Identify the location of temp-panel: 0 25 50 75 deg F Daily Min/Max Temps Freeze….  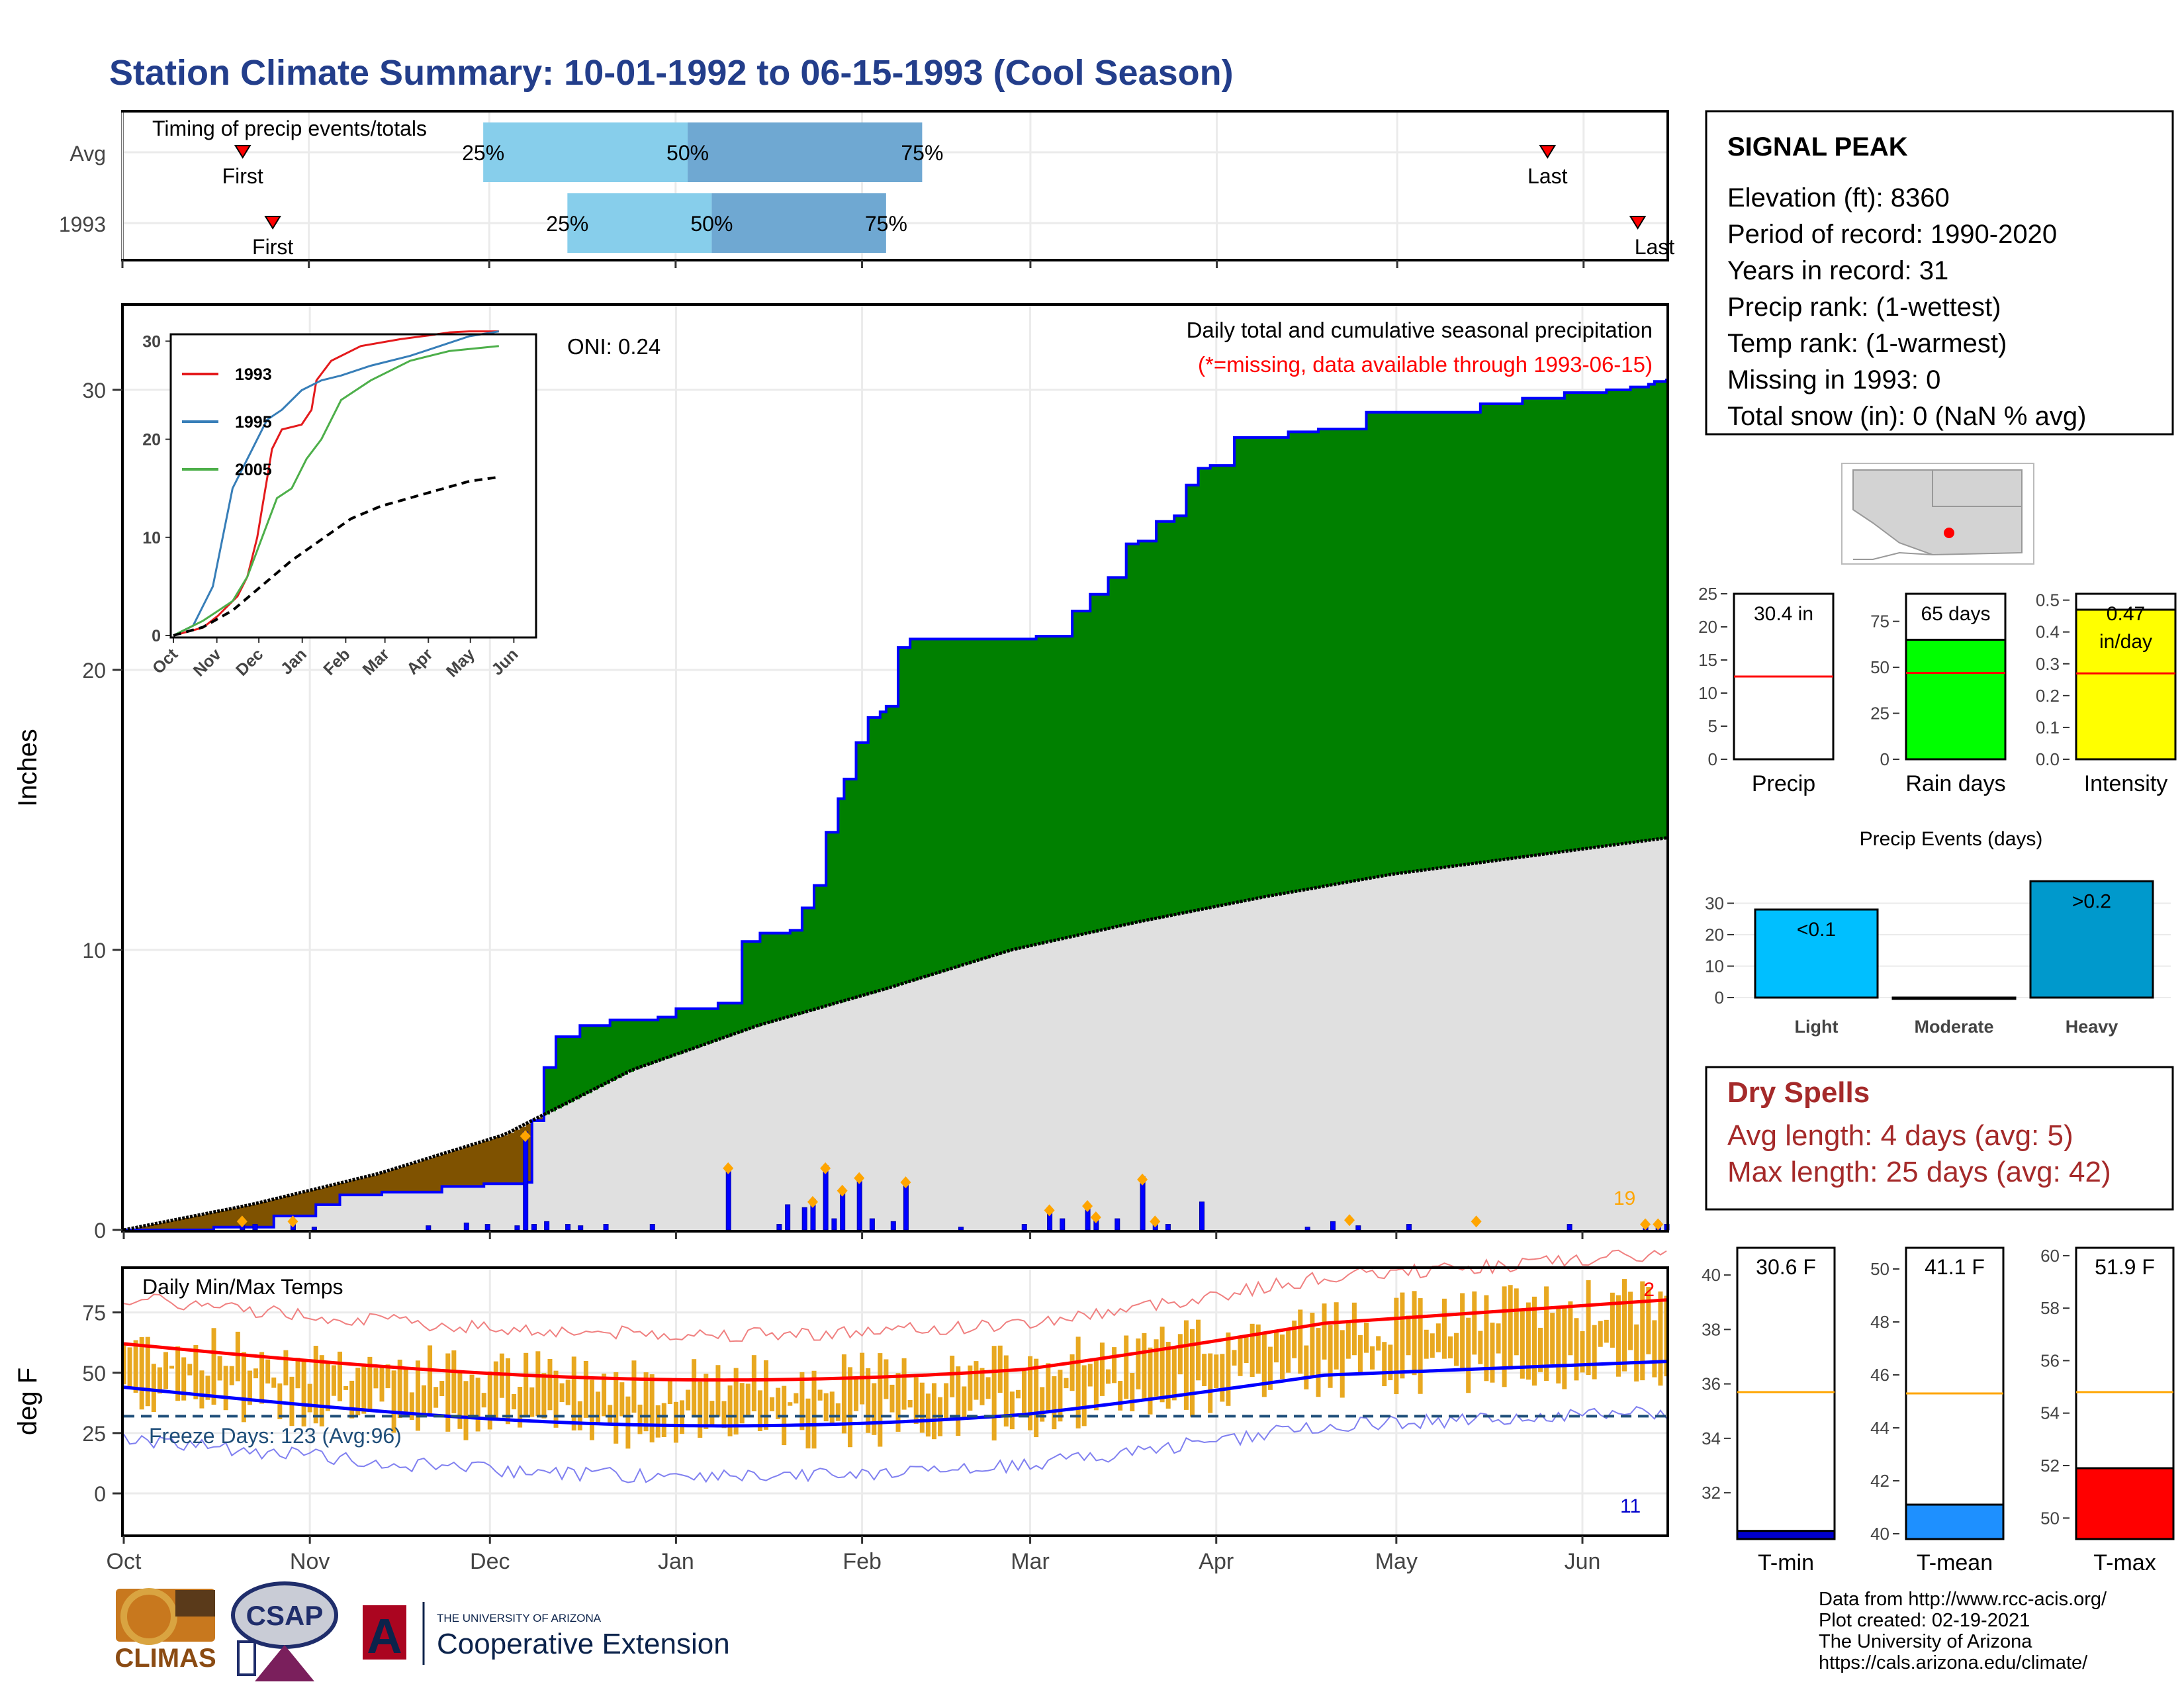
(841, 1393).